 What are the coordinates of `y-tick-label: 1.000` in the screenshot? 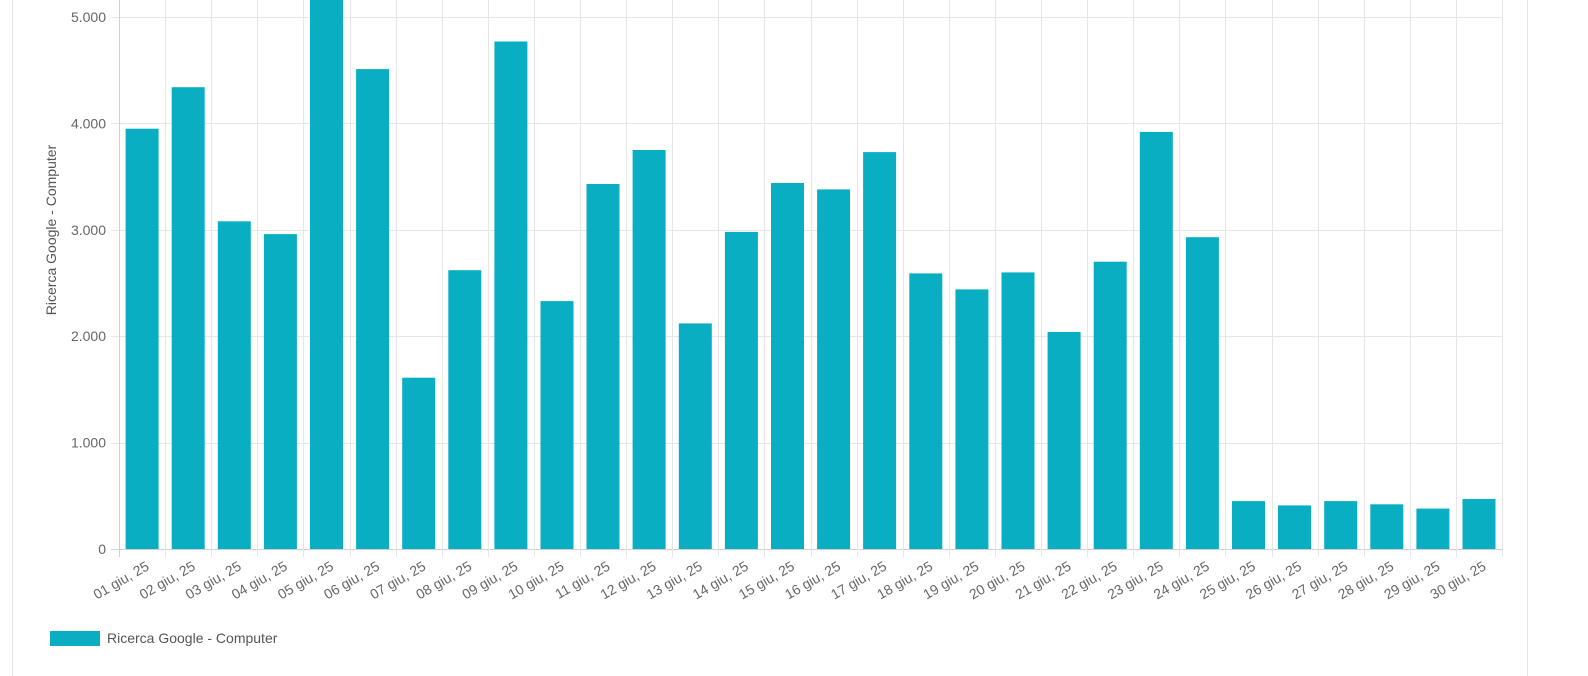 It's located at (88, 443).